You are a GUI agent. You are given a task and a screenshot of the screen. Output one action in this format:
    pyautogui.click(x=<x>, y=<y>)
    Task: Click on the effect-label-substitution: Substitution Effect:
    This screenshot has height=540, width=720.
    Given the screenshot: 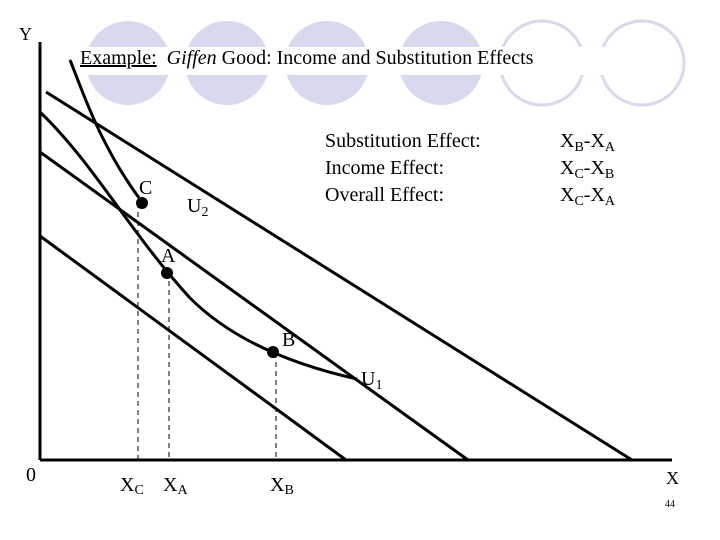 What is the action you would take?
    pyautogui.click(x=403, y=141)
    